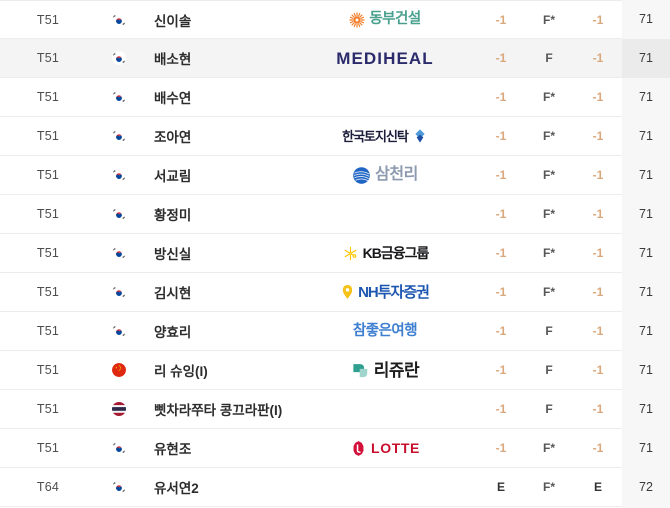 The width and height of the screenshot is (670, 508). Describe the element at coordinates (173, 176) in the screenshot. I see `player-name: 서교림` at that location.